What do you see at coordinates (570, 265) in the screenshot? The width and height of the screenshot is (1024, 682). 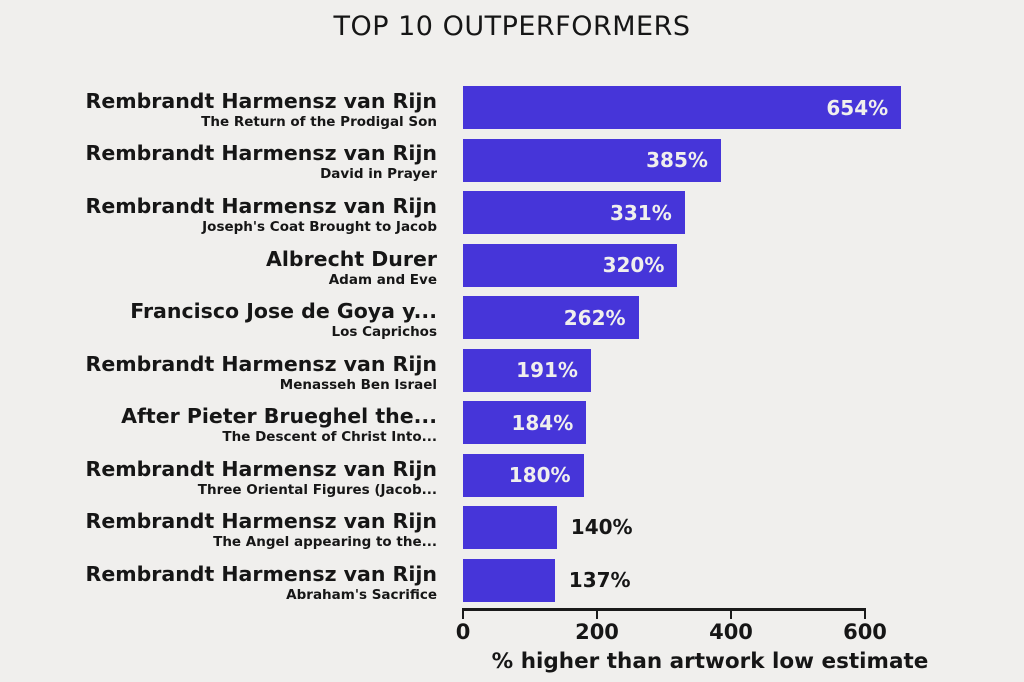 I see `bar: 320%` at bounding box center [570, 265].